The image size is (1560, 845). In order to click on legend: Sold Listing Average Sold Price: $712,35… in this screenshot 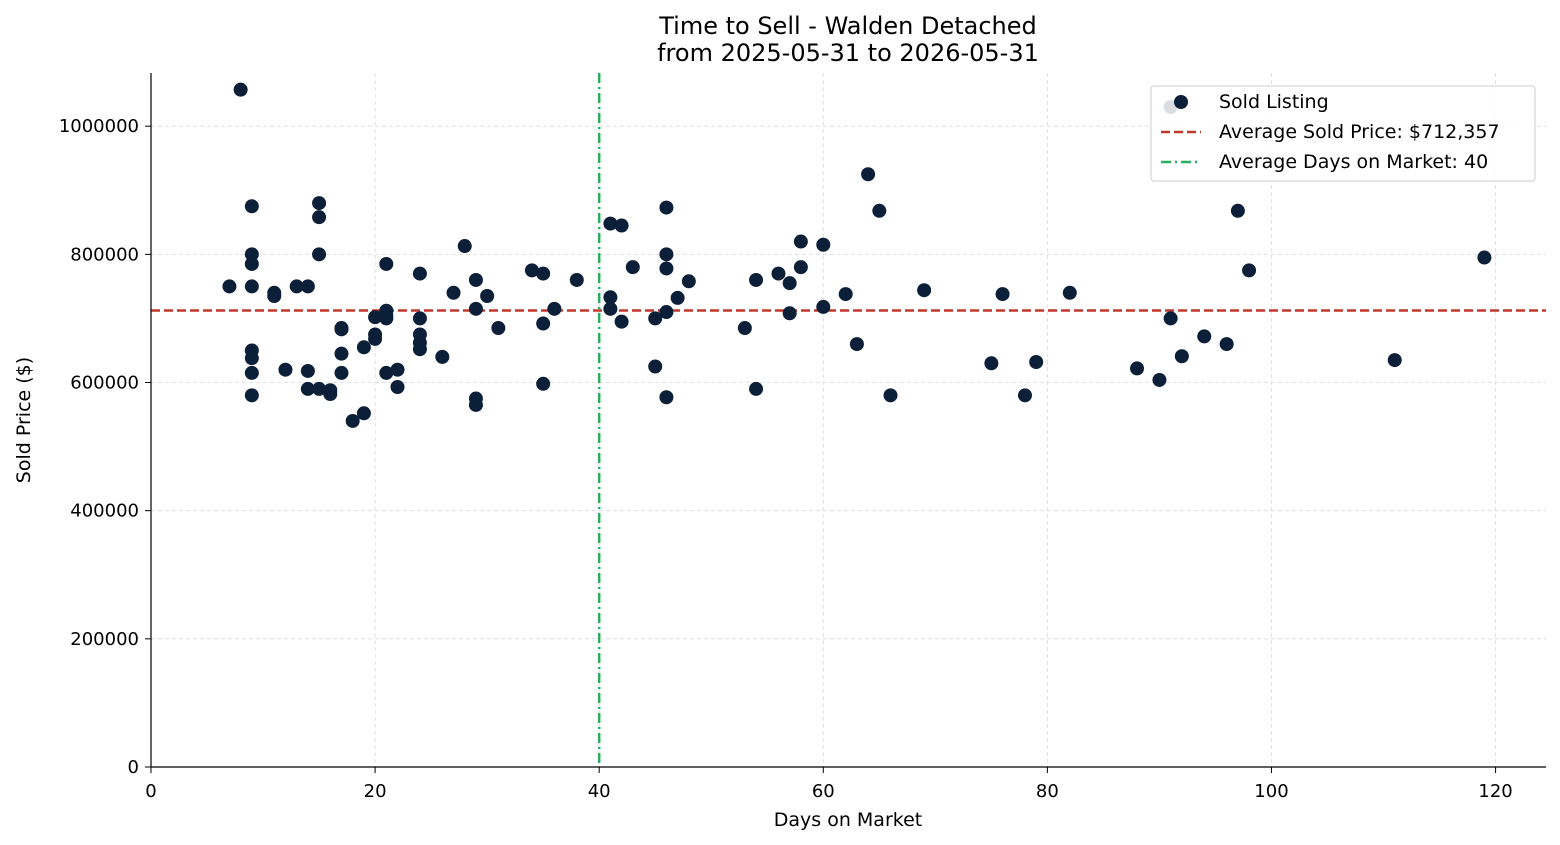, I will do `click(1343, 133)`.